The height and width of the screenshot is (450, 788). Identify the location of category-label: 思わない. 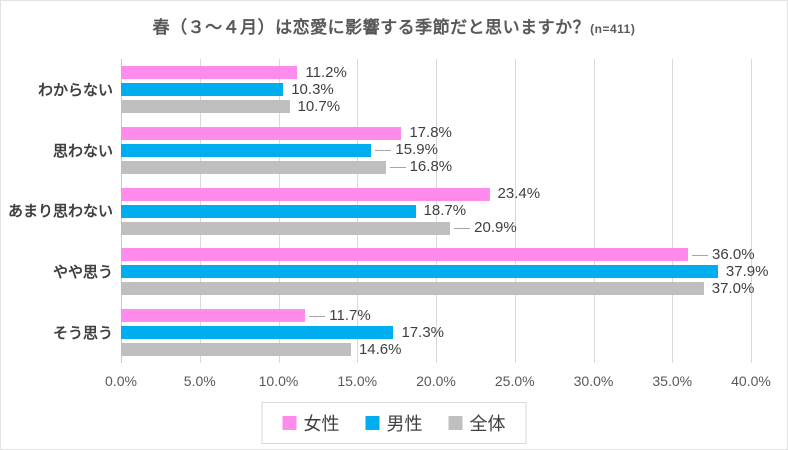
(82, 151).